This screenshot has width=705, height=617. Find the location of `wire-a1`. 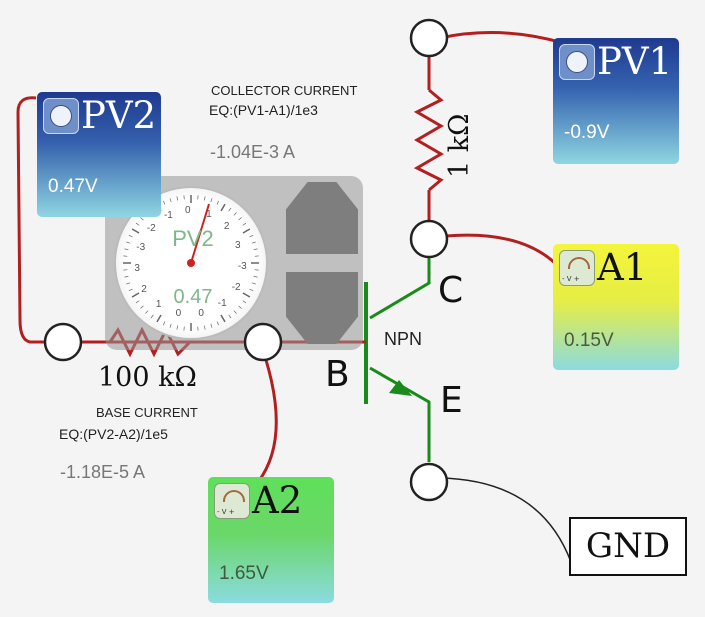

wire-a1 is located at coordinates (501, 249).